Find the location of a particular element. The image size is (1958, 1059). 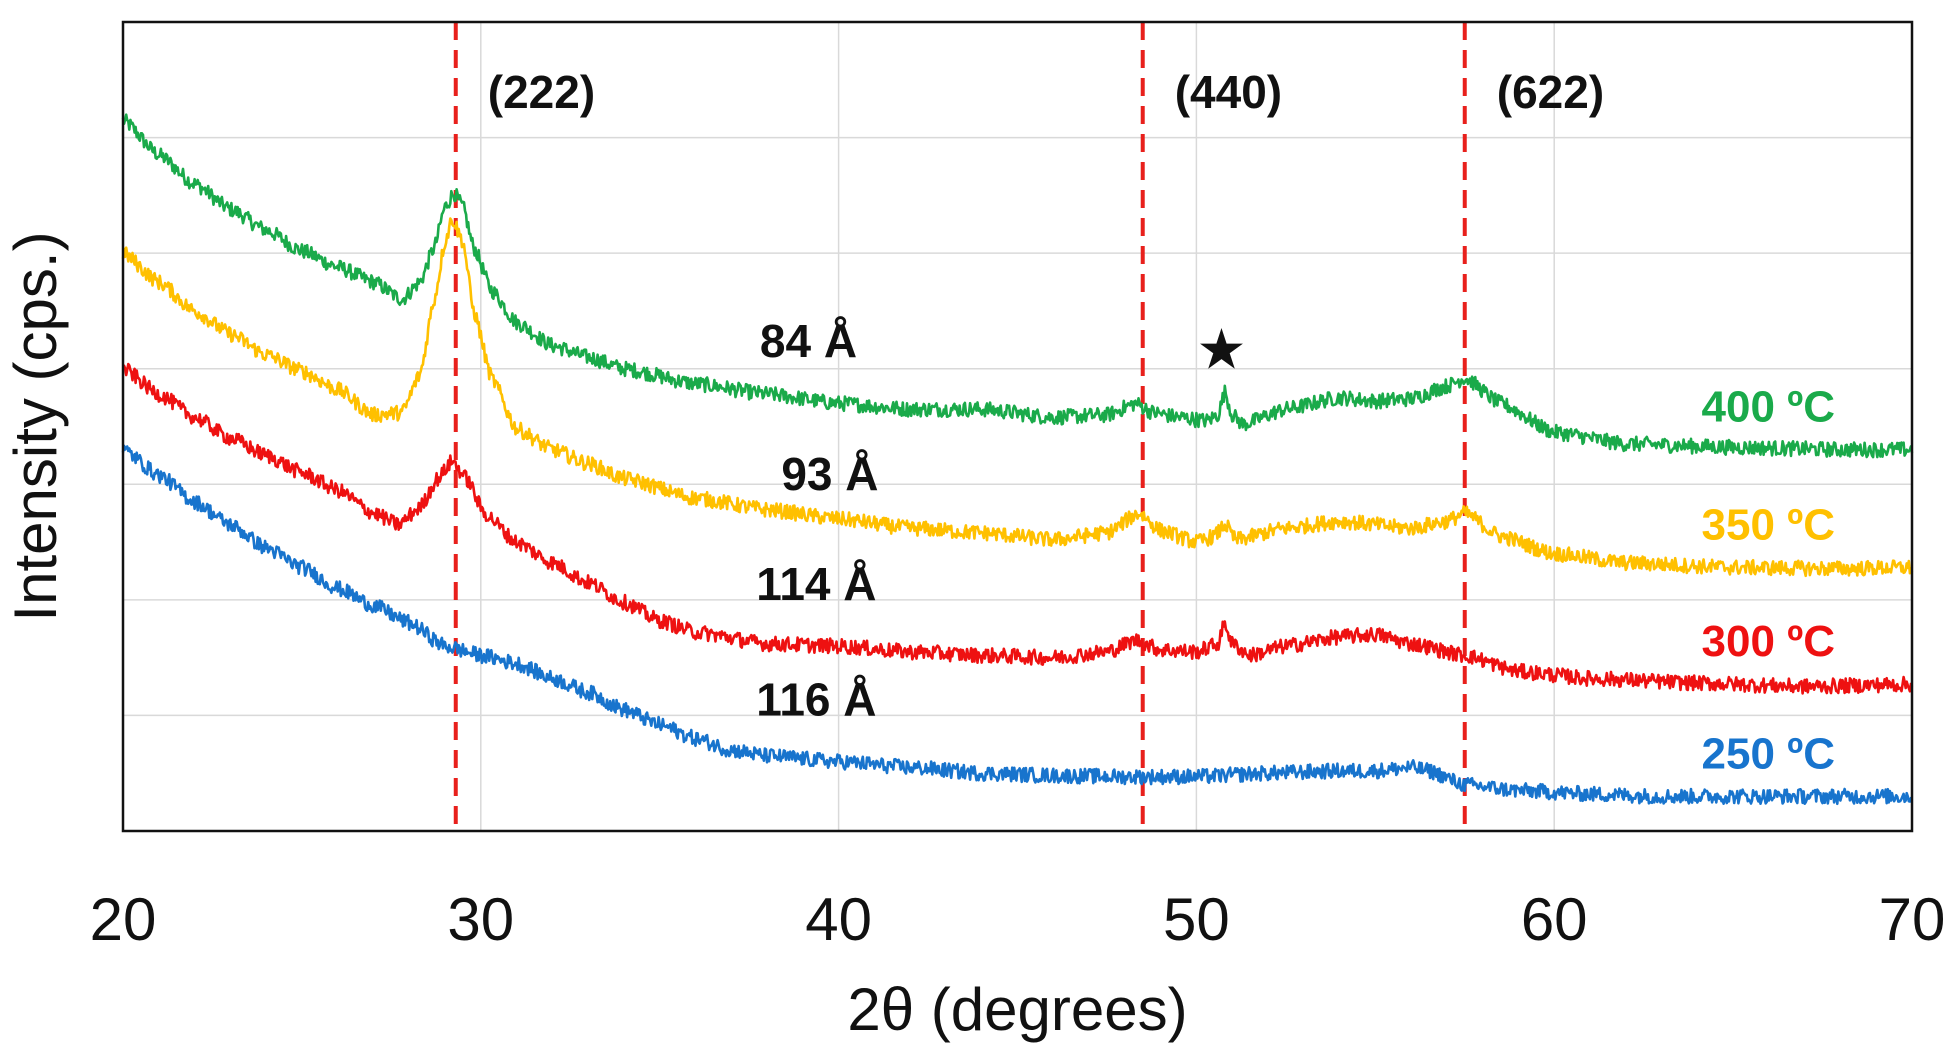

peak-index-label: (222) is located at coordinates (541, 92).